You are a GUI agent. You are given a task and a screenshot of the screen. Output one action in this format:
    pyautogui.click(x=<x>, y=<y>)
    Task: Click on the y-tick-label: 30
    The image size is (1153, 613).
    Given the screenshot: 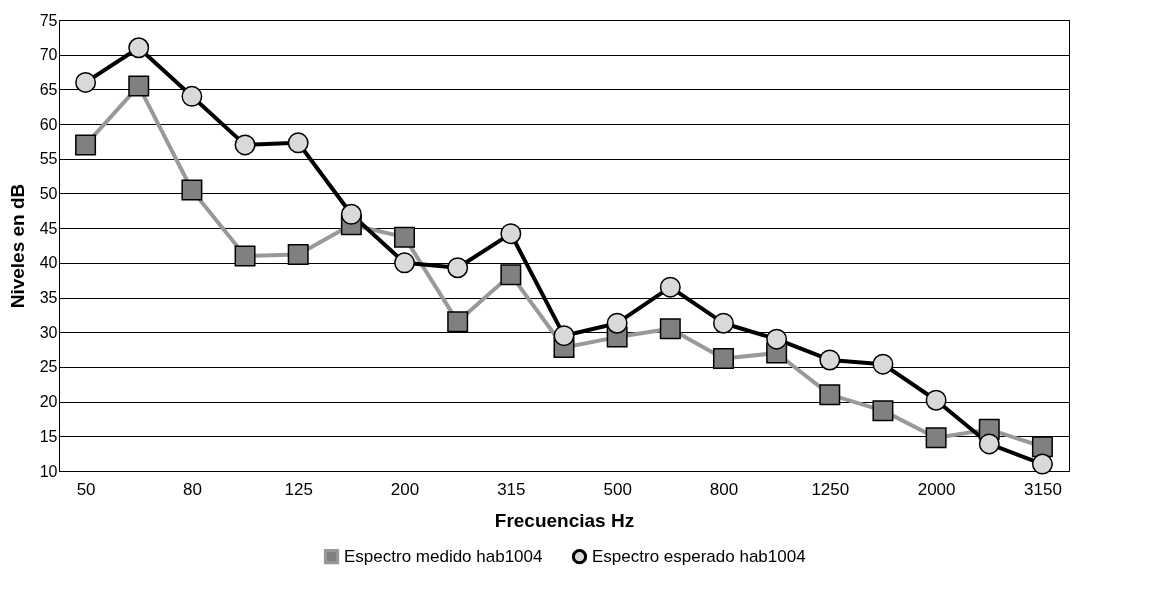 What is the action you would take?
    pyautogui.click(x=48, y=332)
    